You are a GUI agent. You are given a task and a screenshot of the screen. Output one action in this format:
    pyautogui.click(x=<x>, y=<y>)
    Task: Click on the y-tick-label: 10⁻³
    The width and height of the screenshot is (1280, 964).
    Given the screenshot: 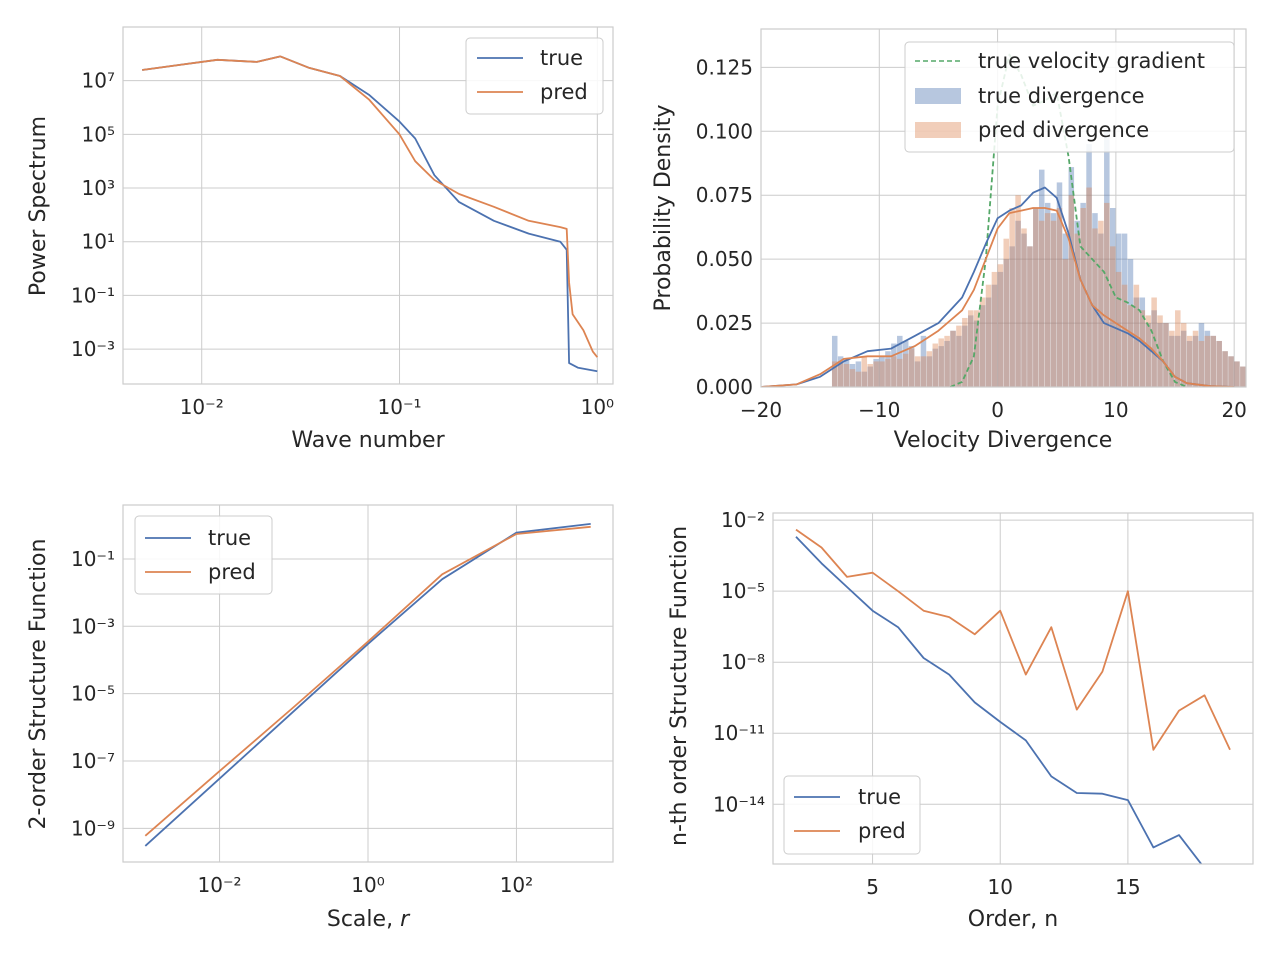 What is the action you would take?
    pyautogui.click(x=93, y=626)
    